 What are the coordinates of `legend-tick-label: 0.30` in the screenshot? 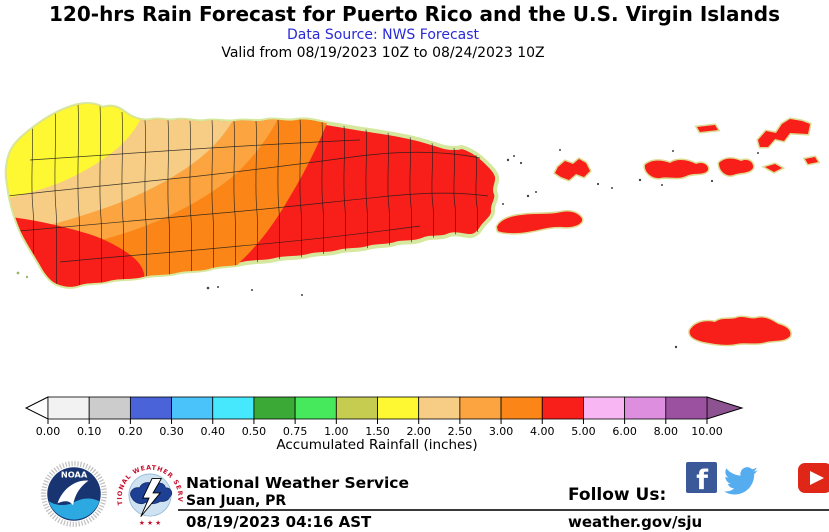 It's located at (171, 431).